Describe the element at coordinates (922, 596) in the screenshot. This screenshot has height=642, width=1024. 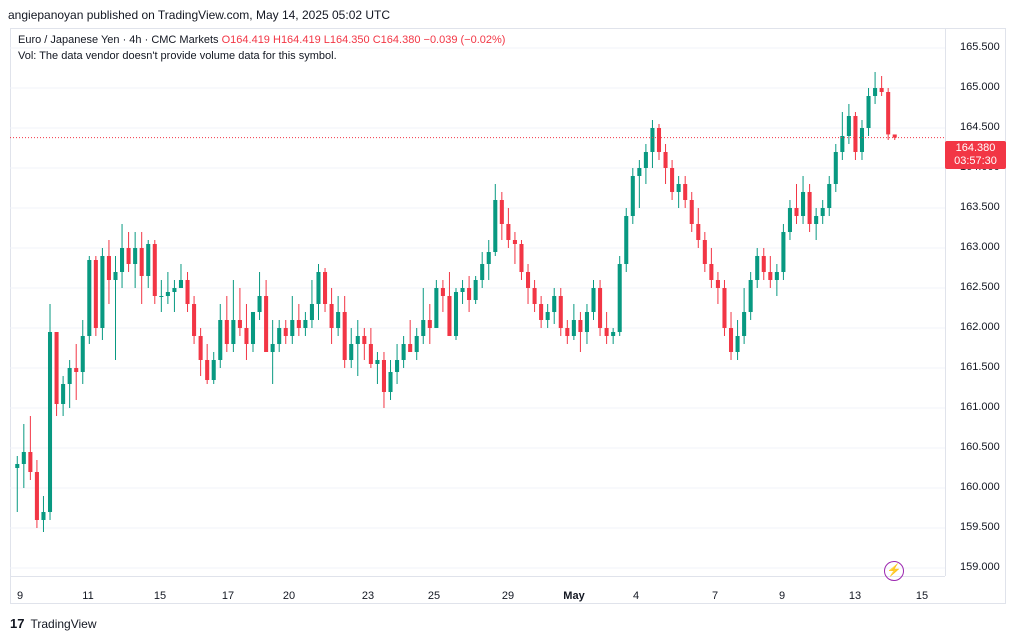
I see `time-tick-label: 15` at that location.